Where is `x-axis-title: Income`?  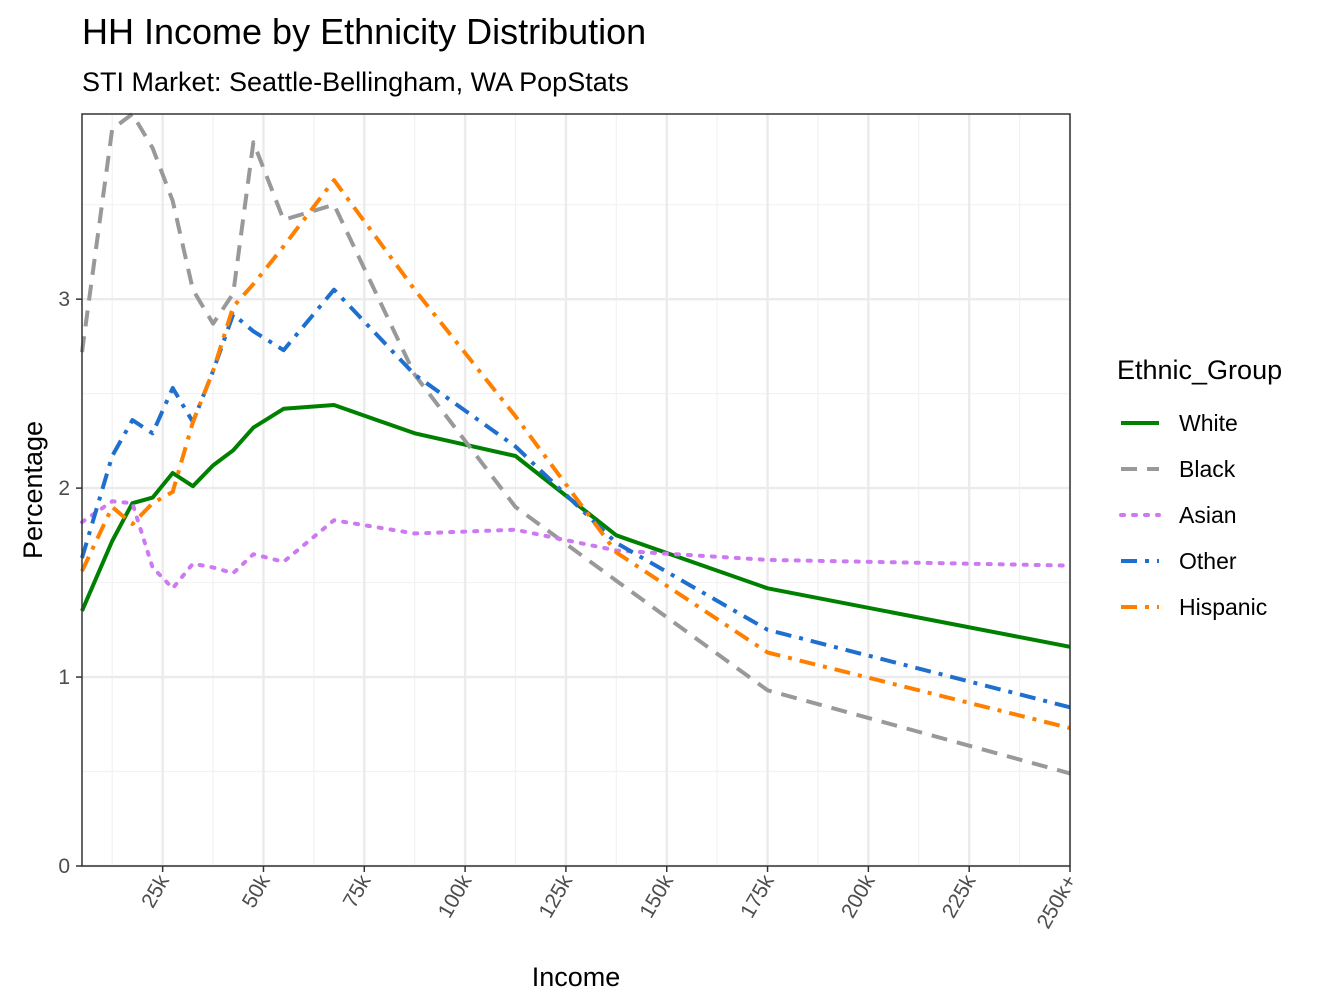
x-axis-title: Income is located at coordinates (576, 977).